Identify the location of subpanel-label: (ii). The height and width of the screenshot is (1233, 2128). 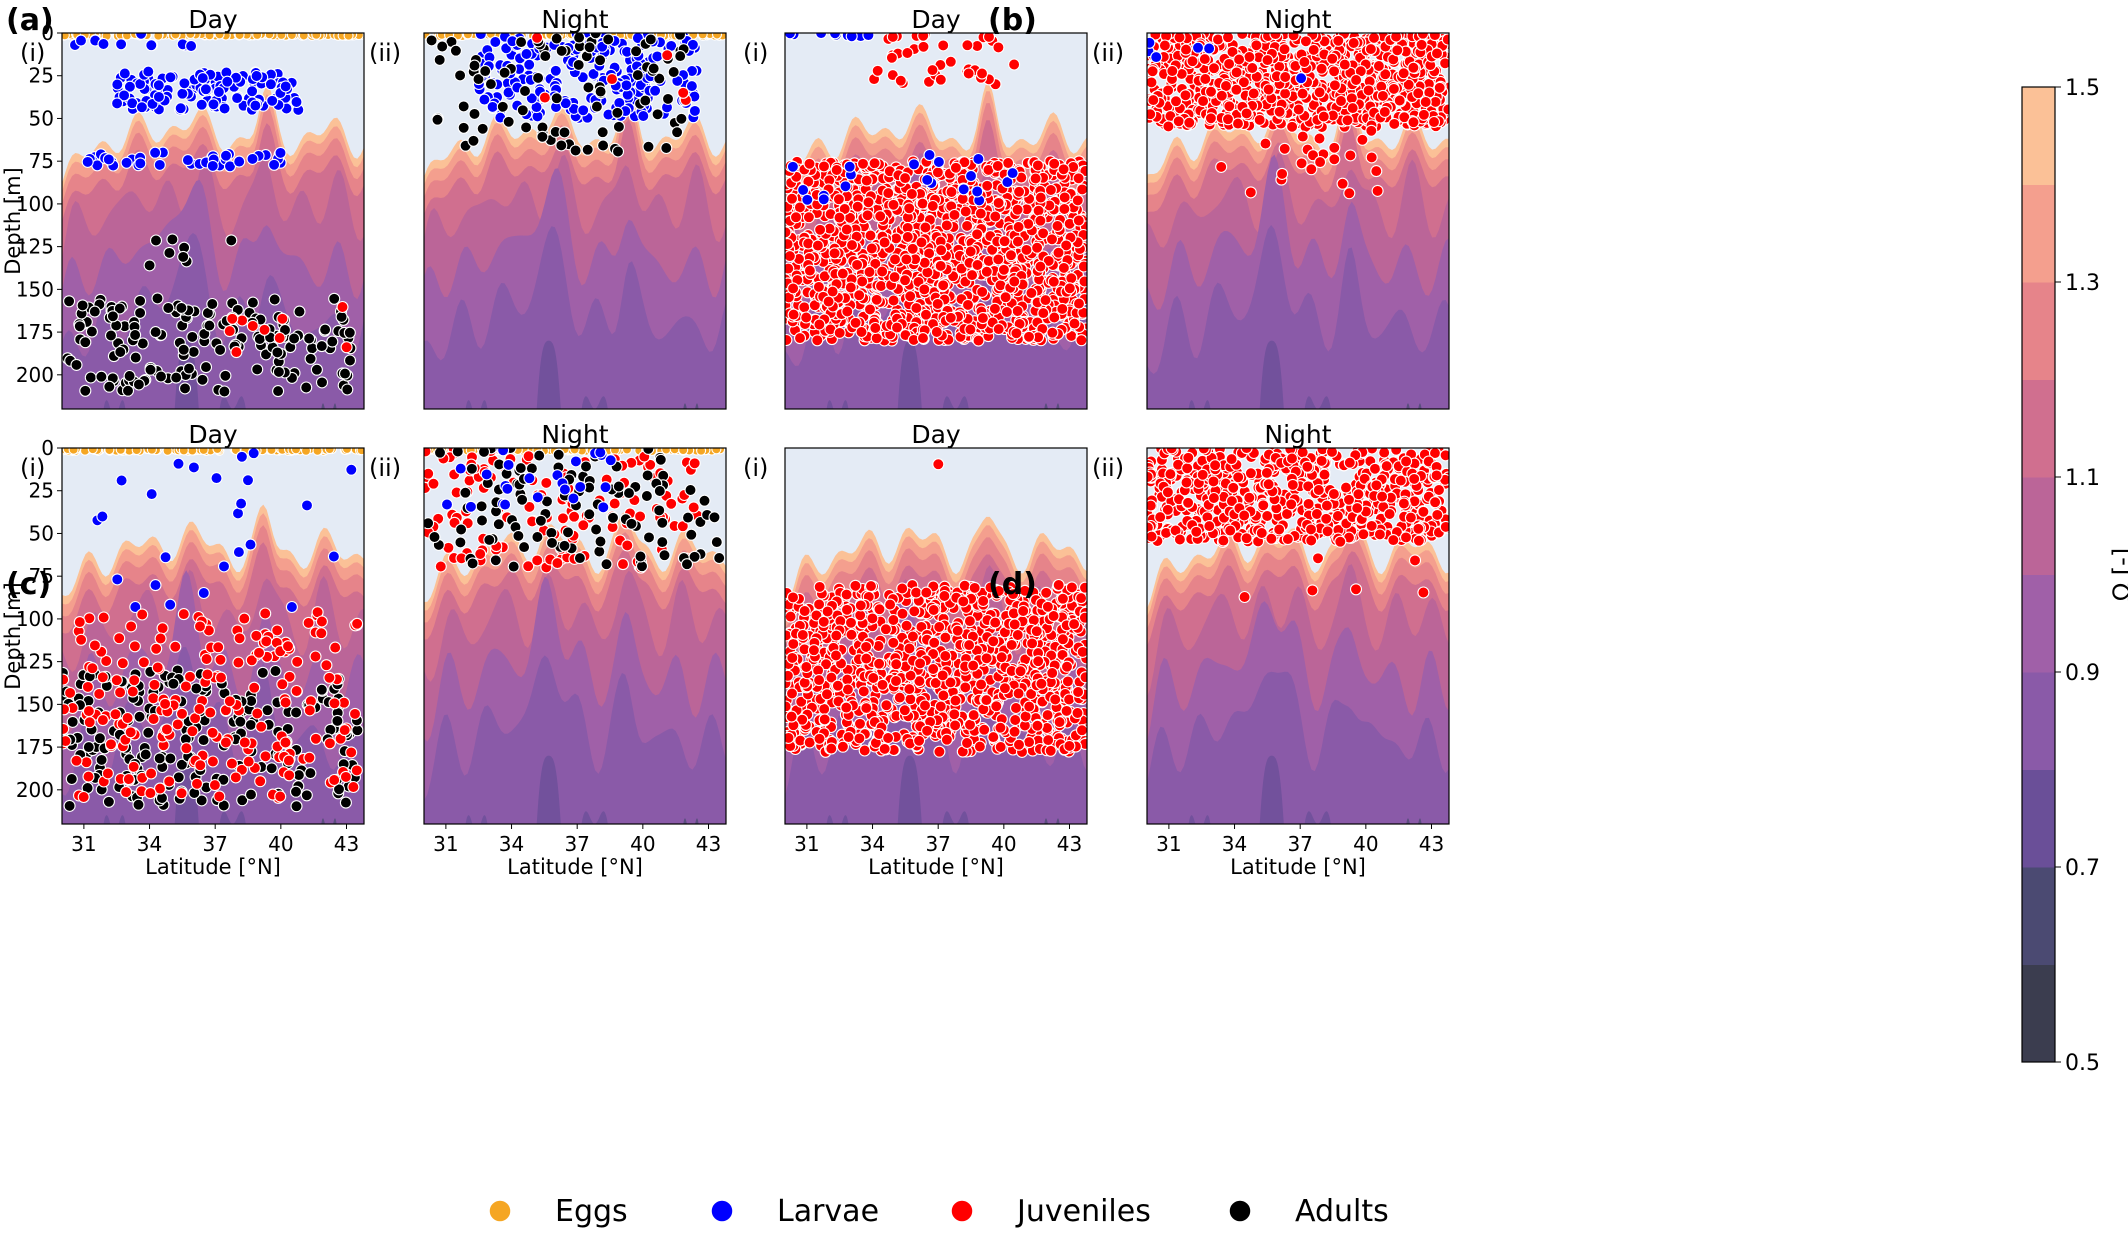
(385, 53).